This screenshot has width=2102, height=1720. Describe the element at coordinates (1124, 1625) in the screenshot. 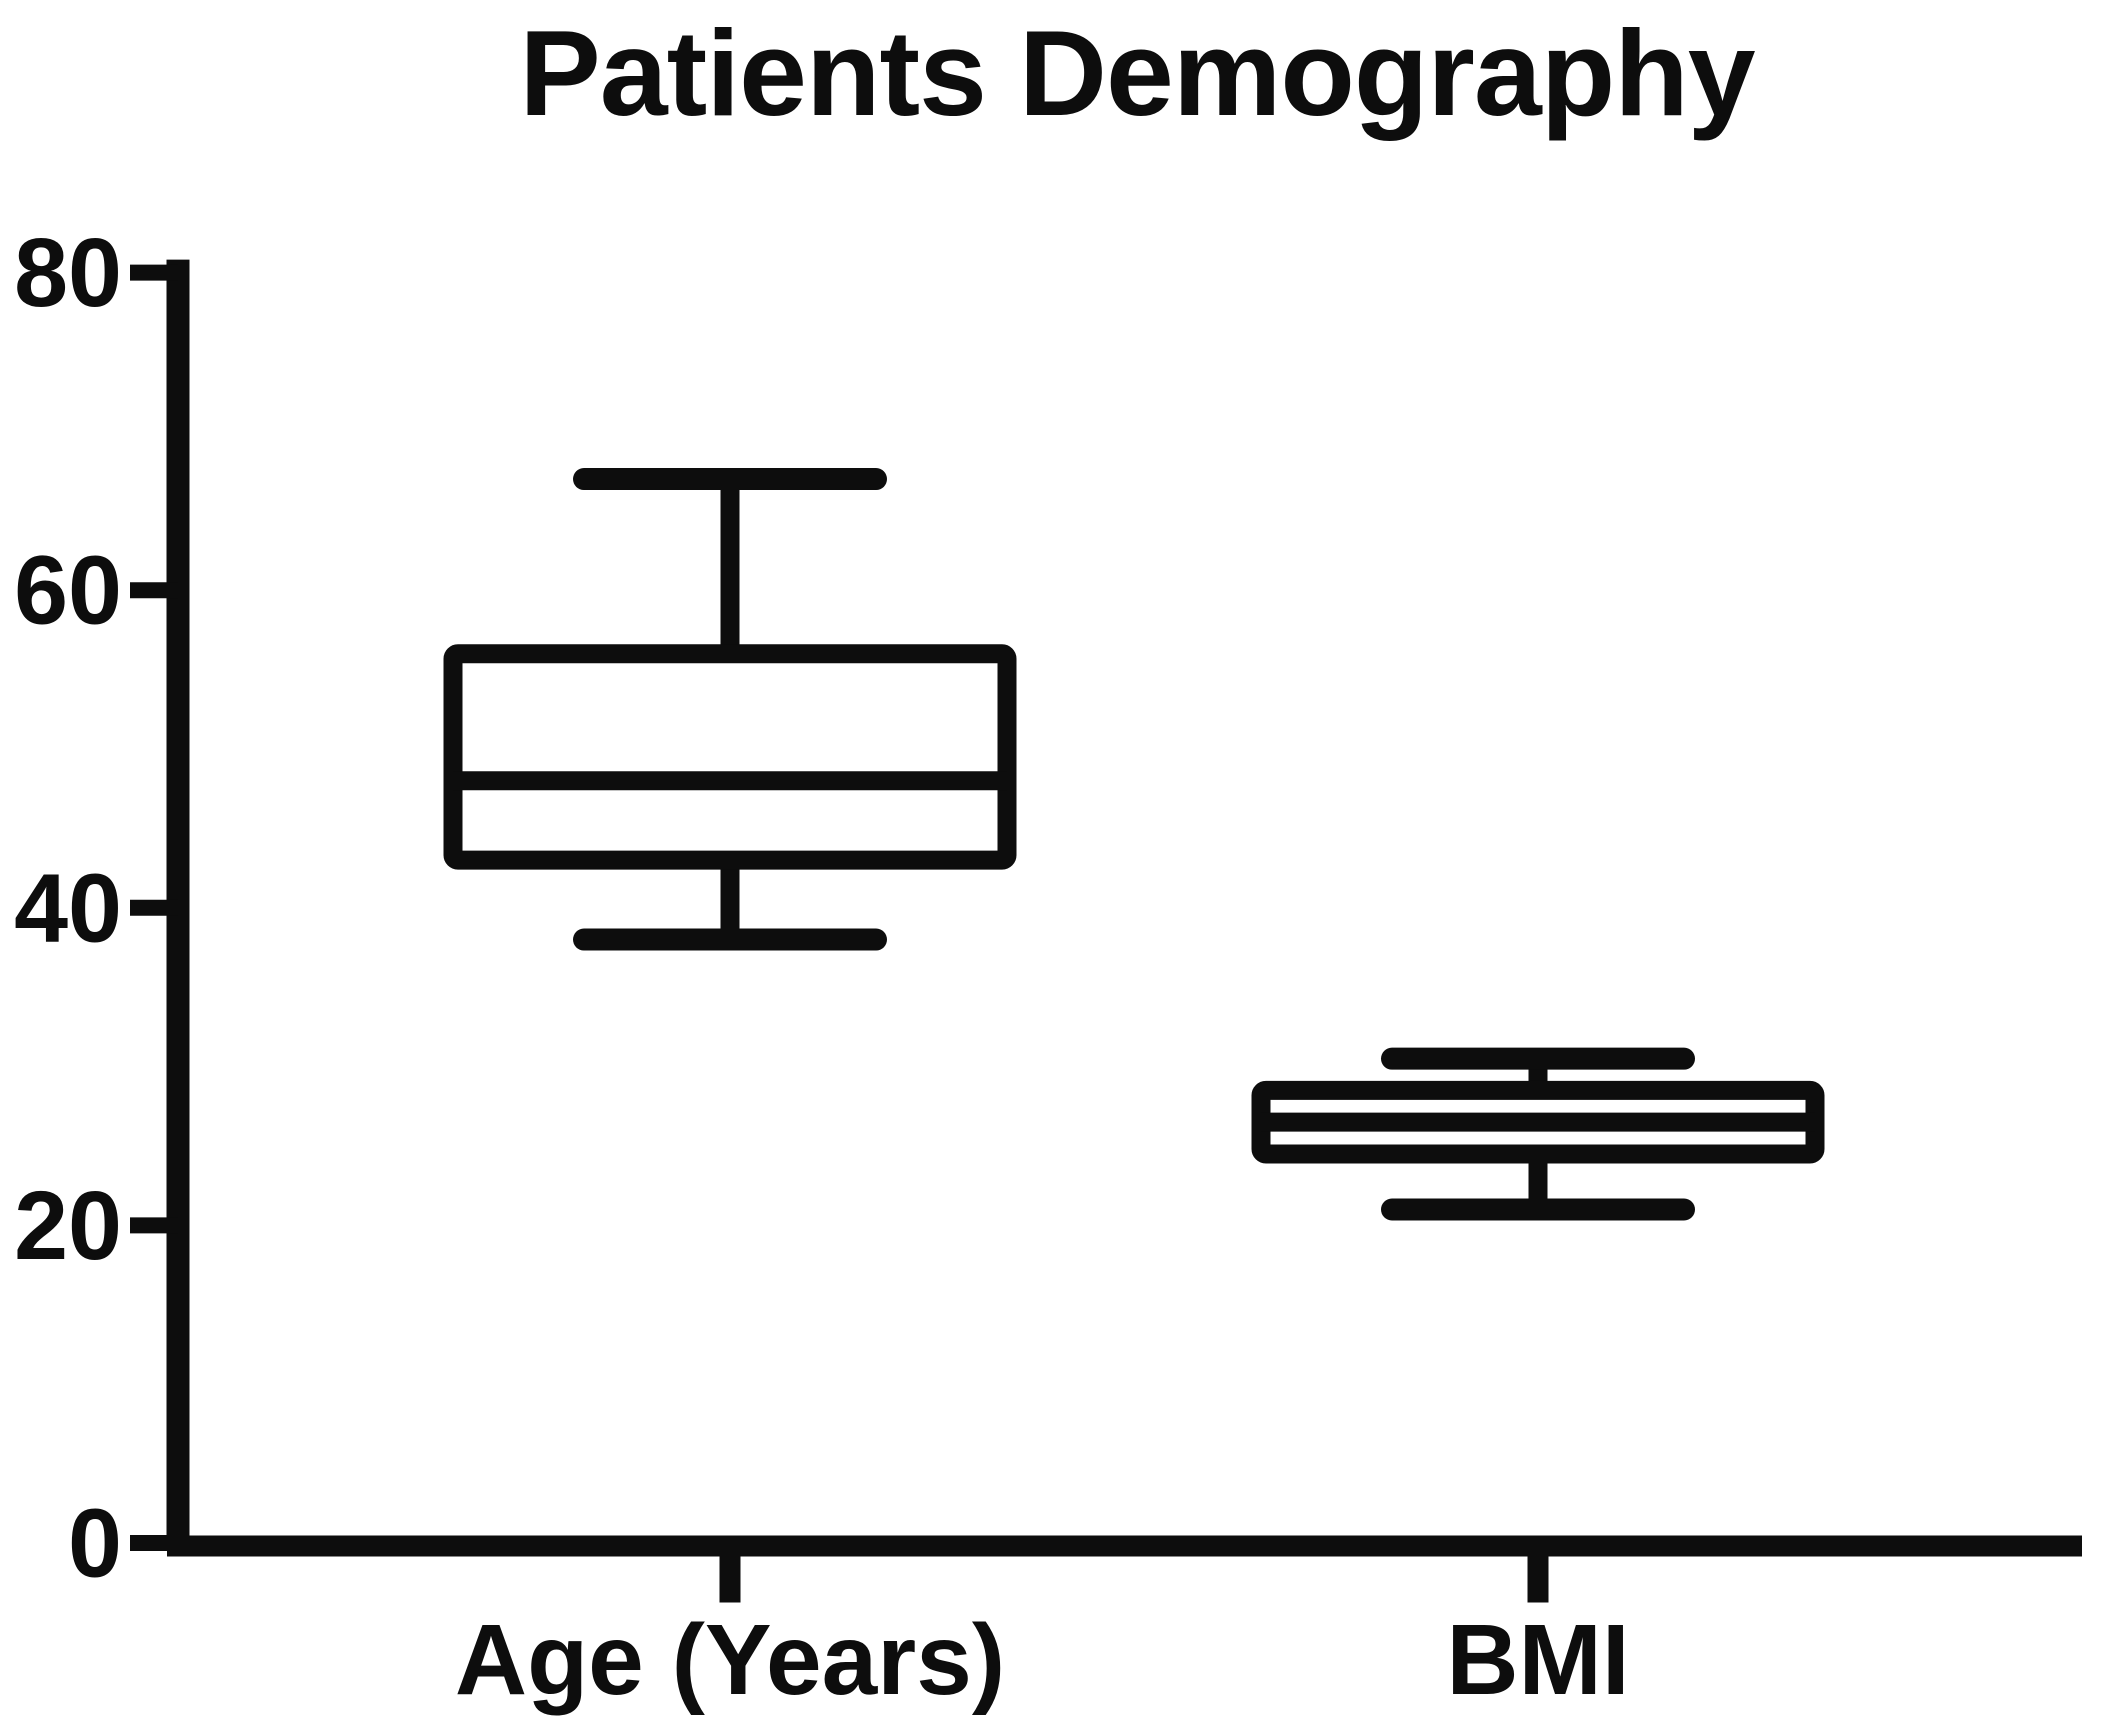

I see `x-axis: Age (Years) BMI` at that location.